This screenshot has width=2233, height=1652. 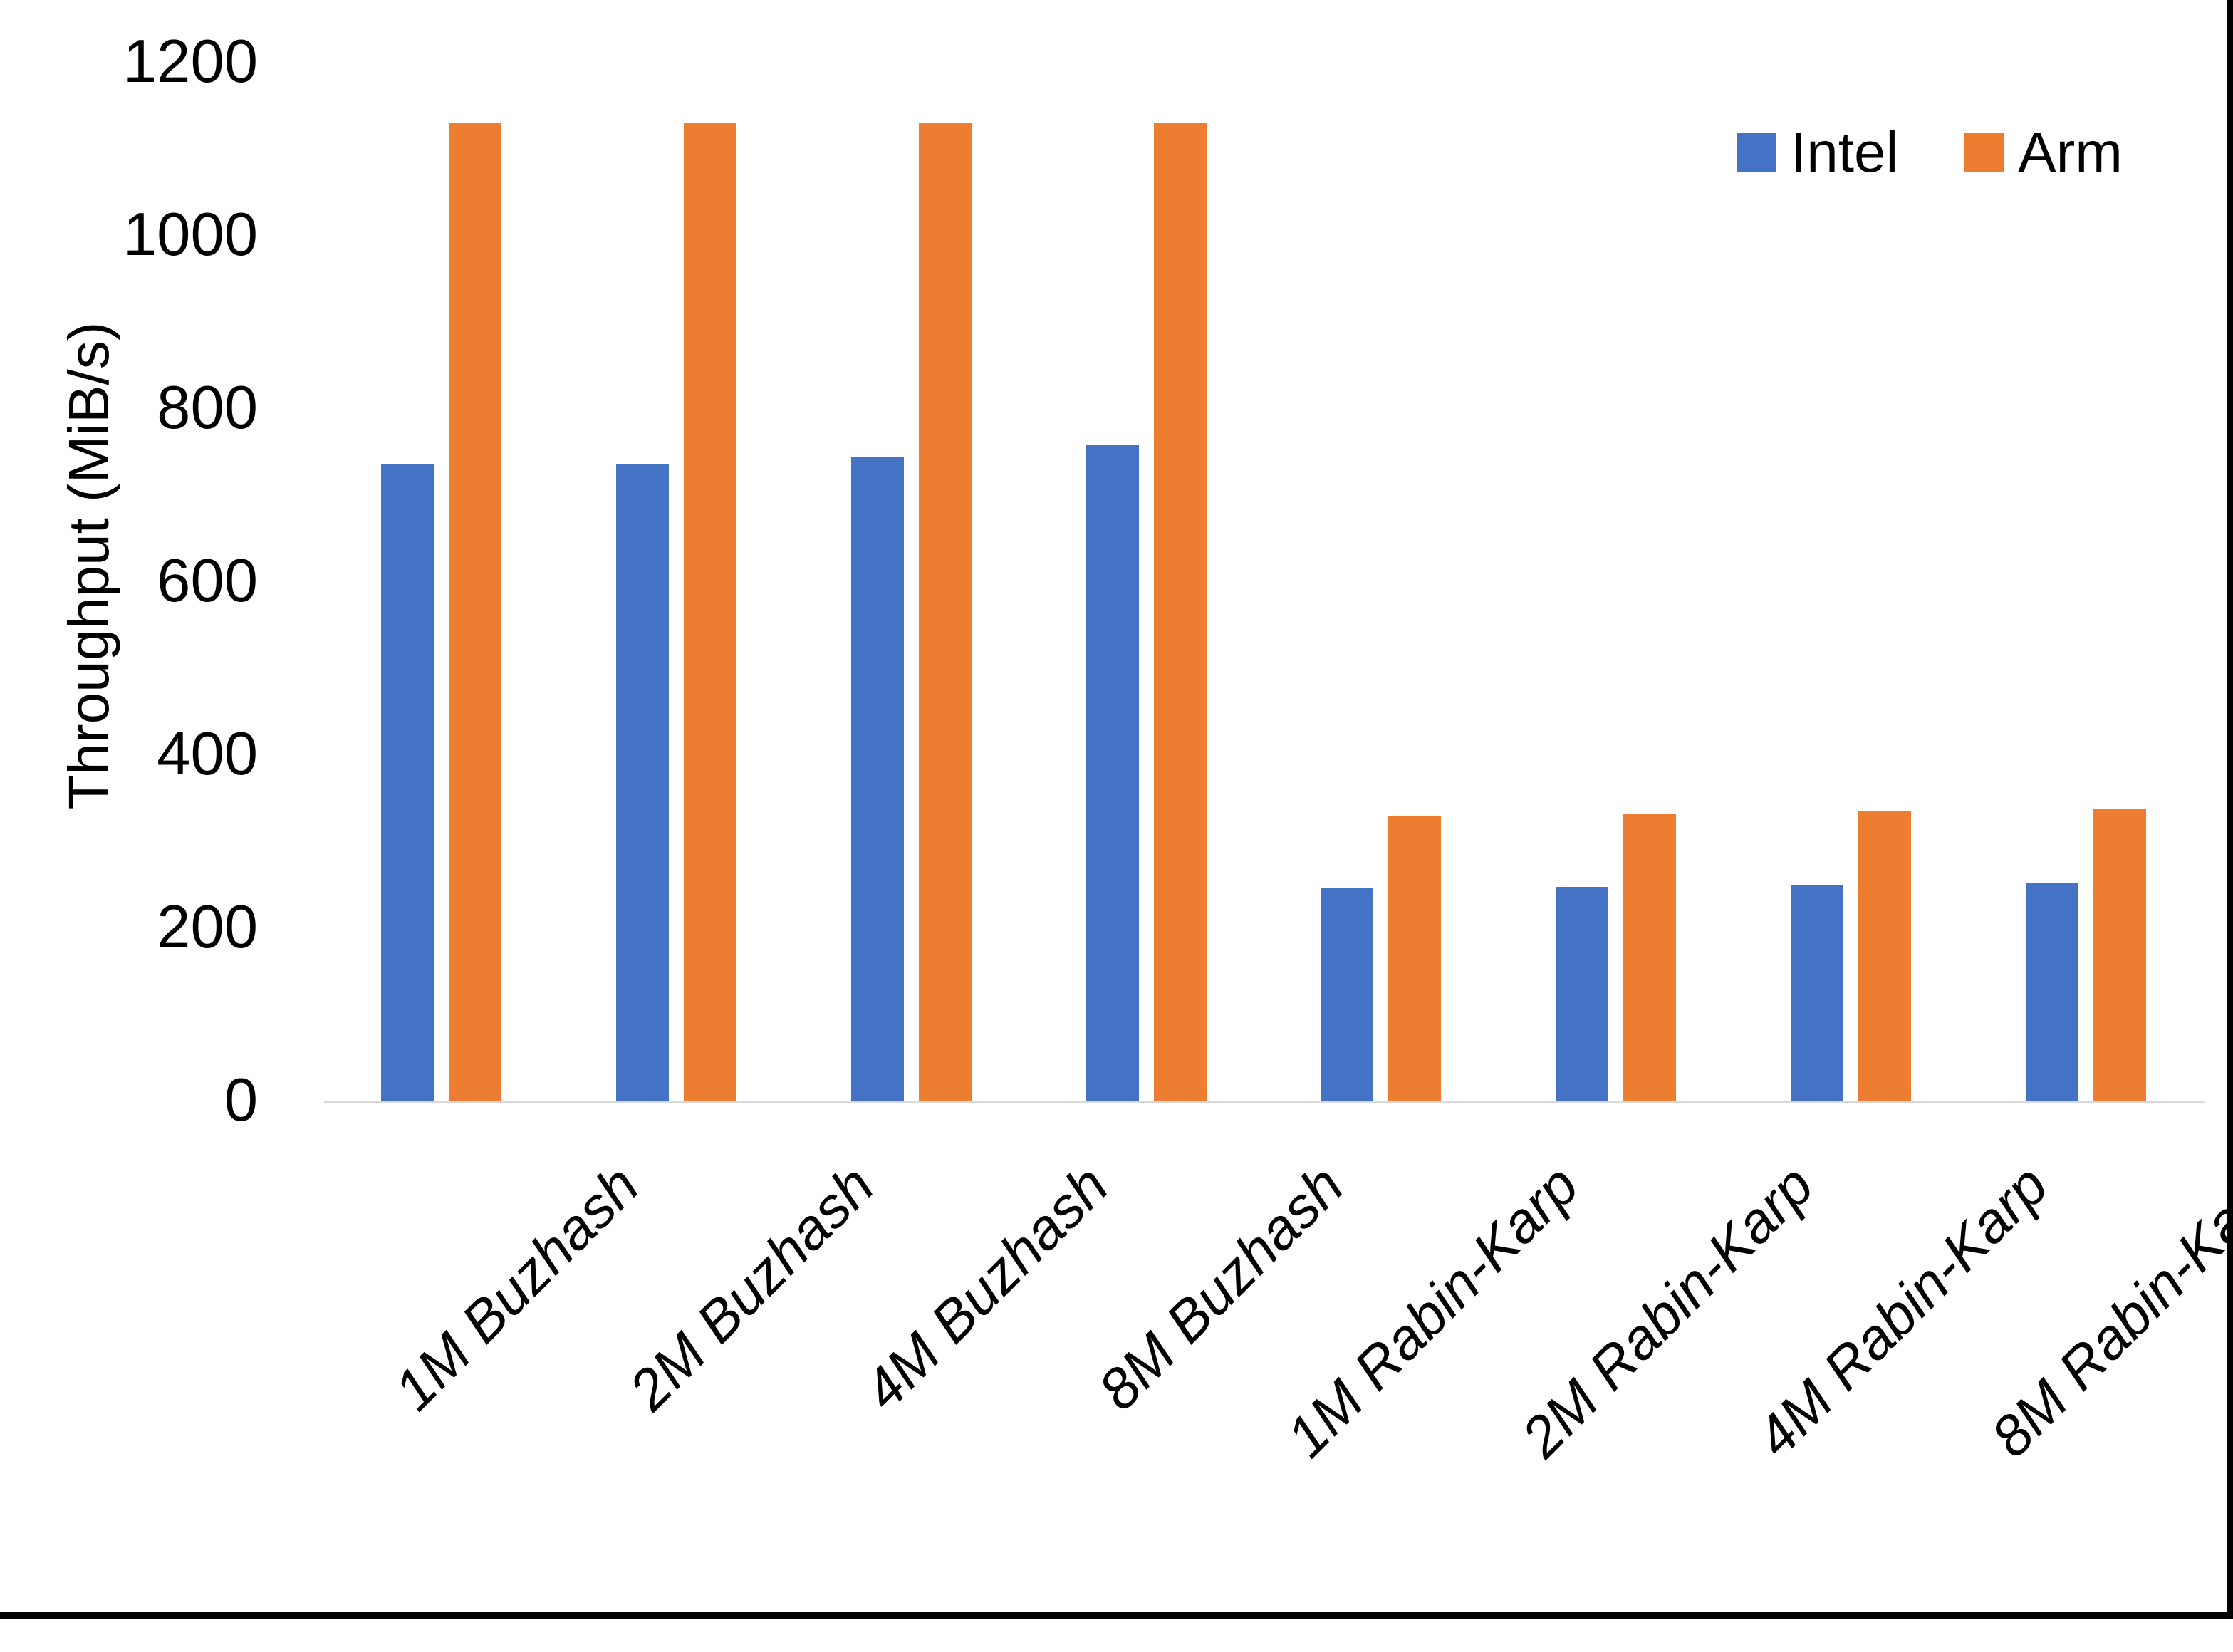 I want to click on y-tick-label: 200, so click(x=207, y=927).